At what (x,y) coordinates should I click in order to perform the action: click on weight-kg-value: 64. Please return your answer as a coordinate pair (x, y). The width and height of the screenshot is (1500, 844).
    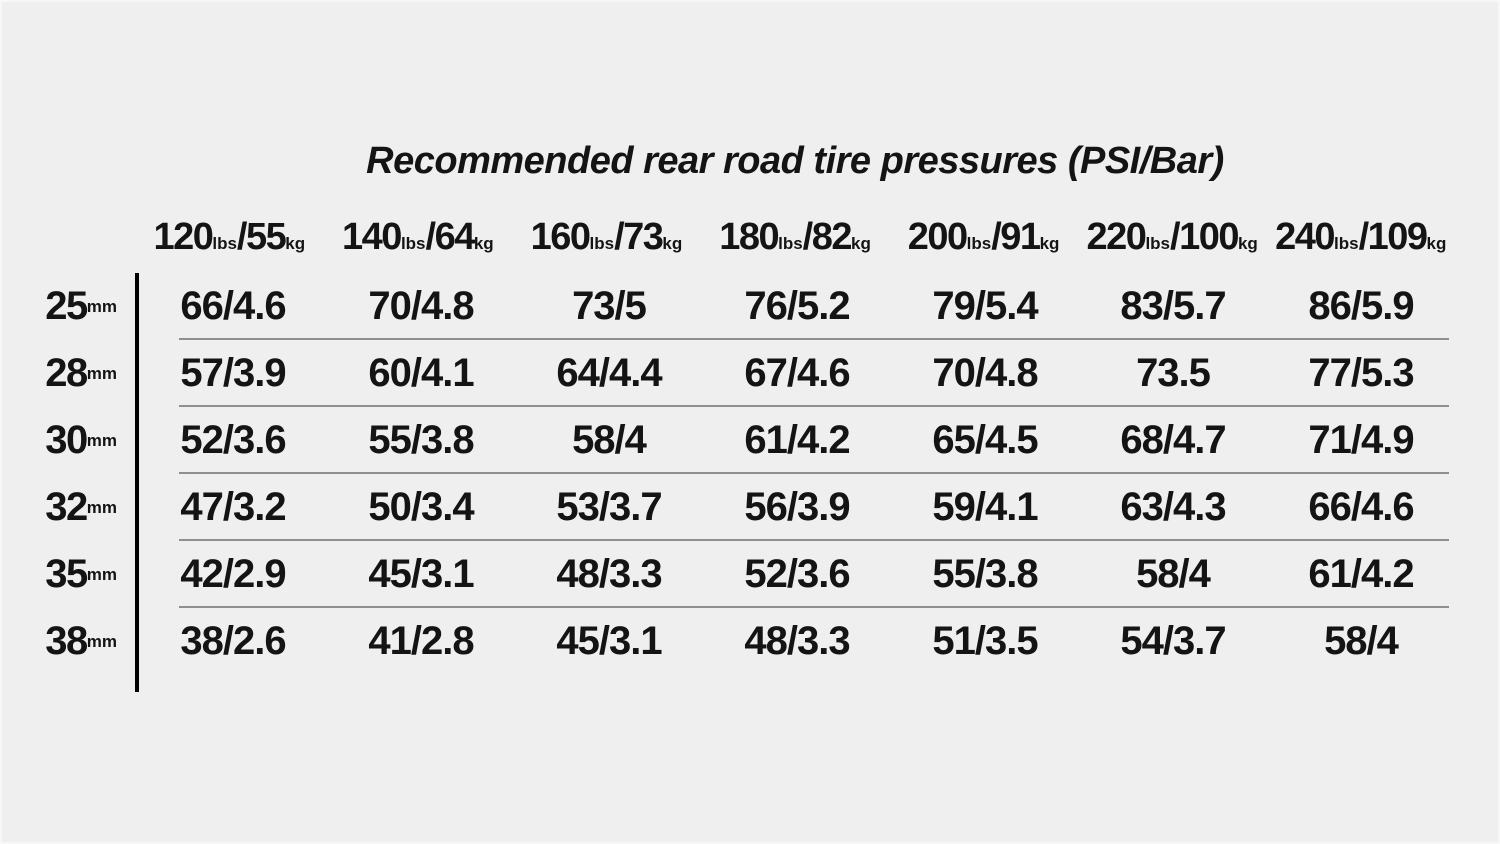
    Looking at the image, I should click on (455, 237).